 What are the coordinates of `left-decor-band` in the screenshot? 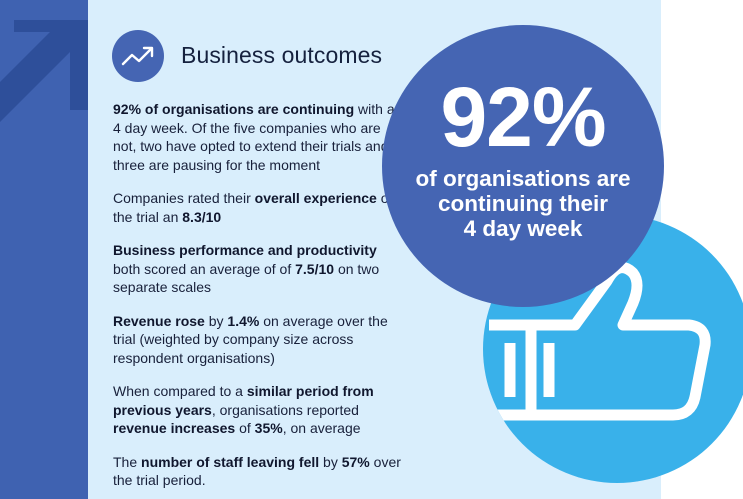 It's located at (44, 249).